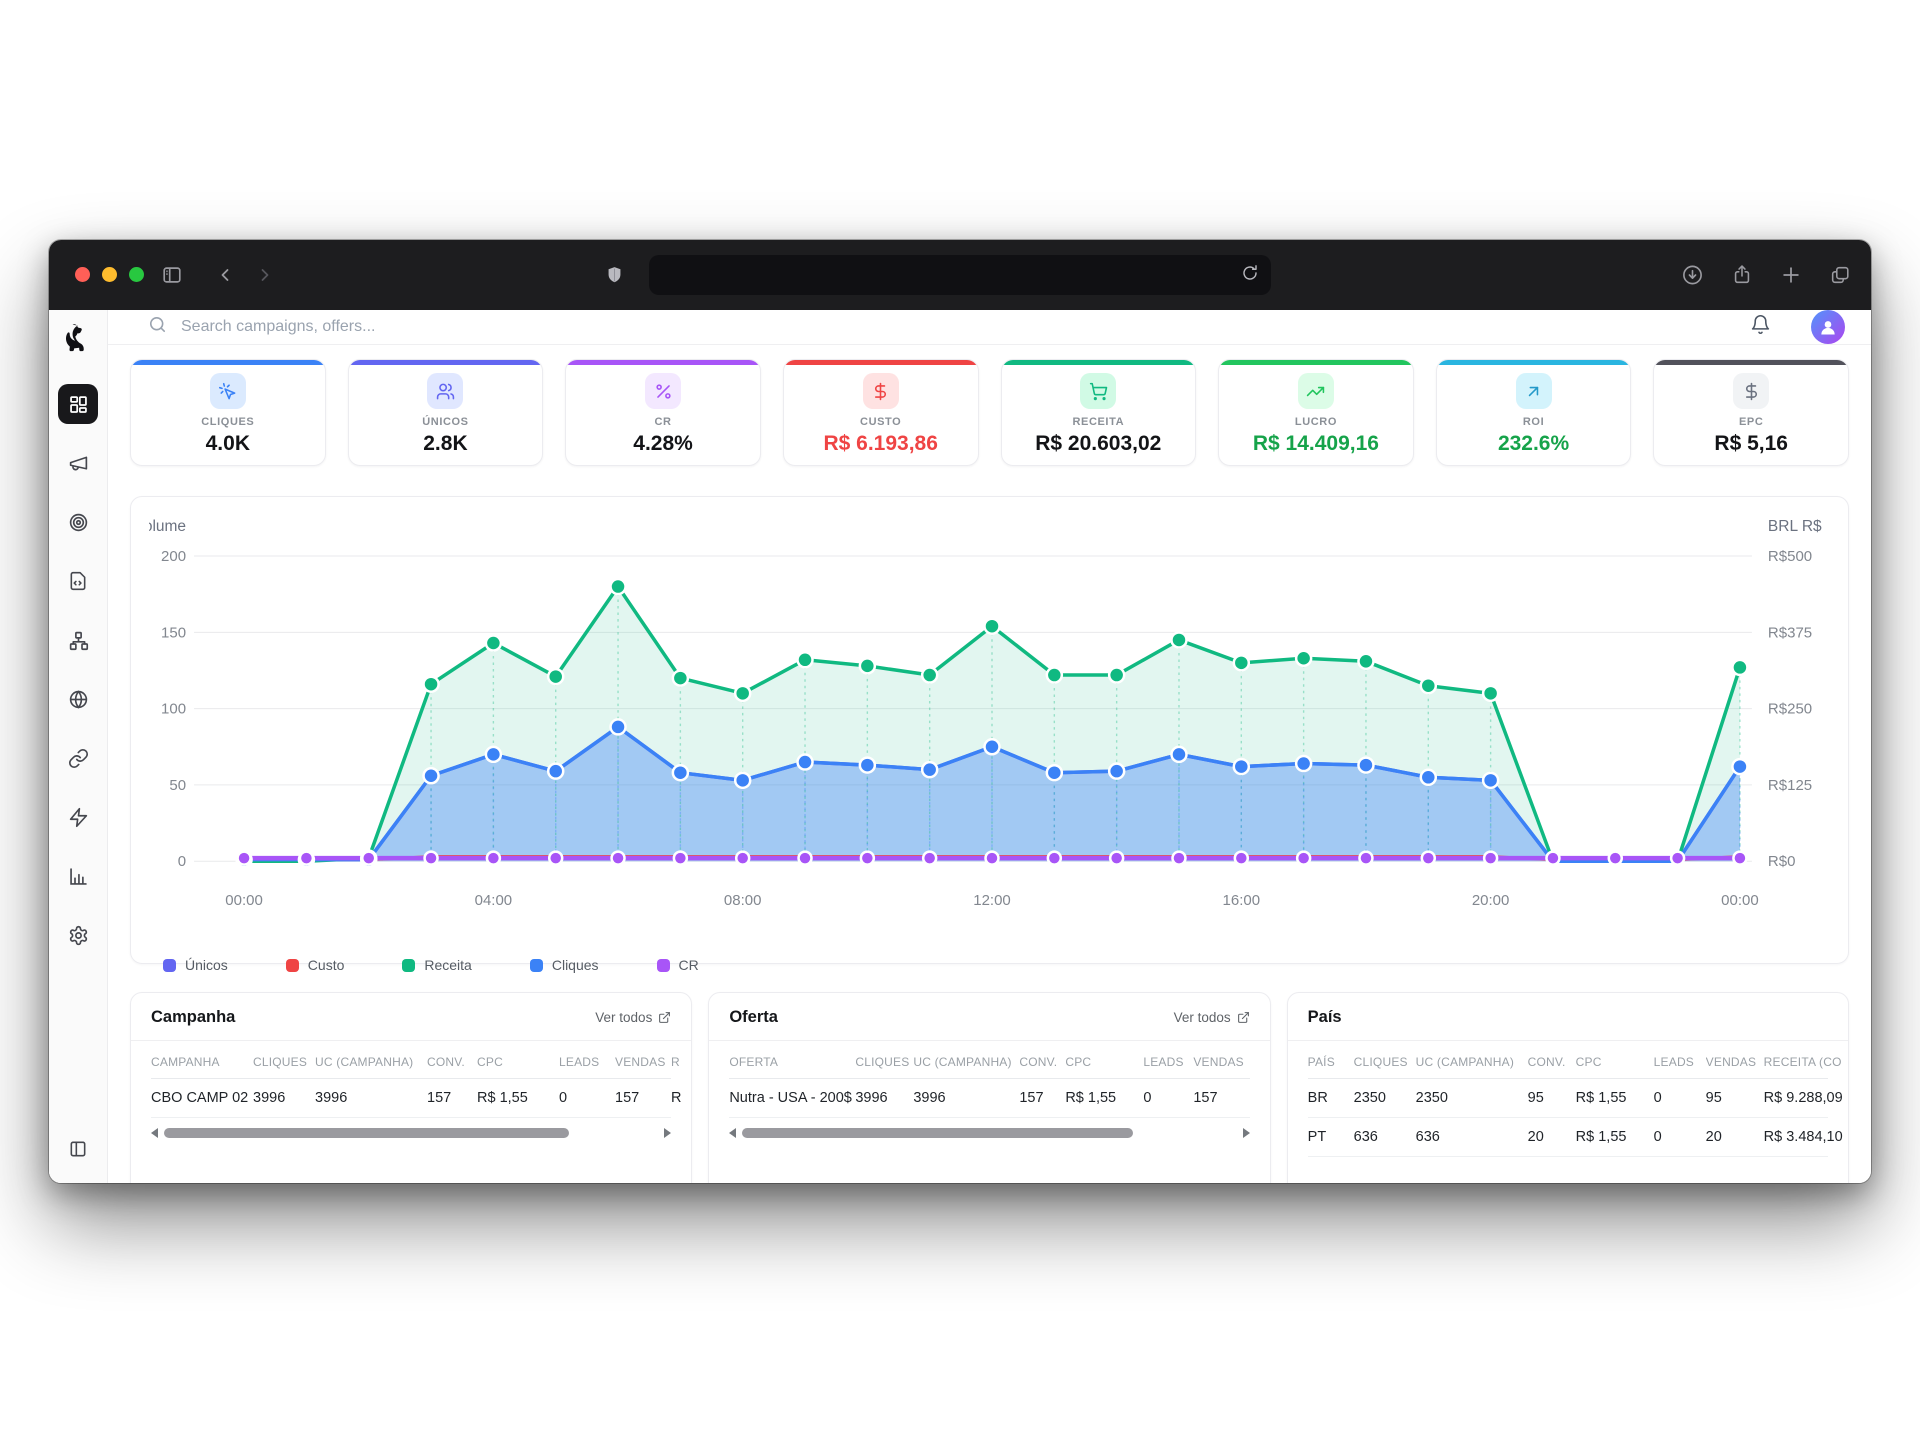  I want to click on kpi-value: 4.28%, so click(663, 443).